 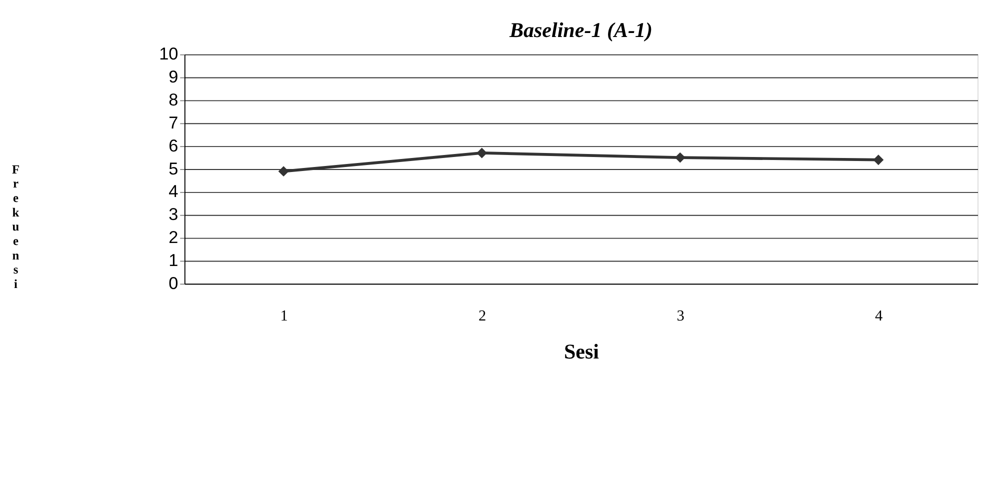 I want to click on y-tick-label: 2, so click(x=173, y=237).